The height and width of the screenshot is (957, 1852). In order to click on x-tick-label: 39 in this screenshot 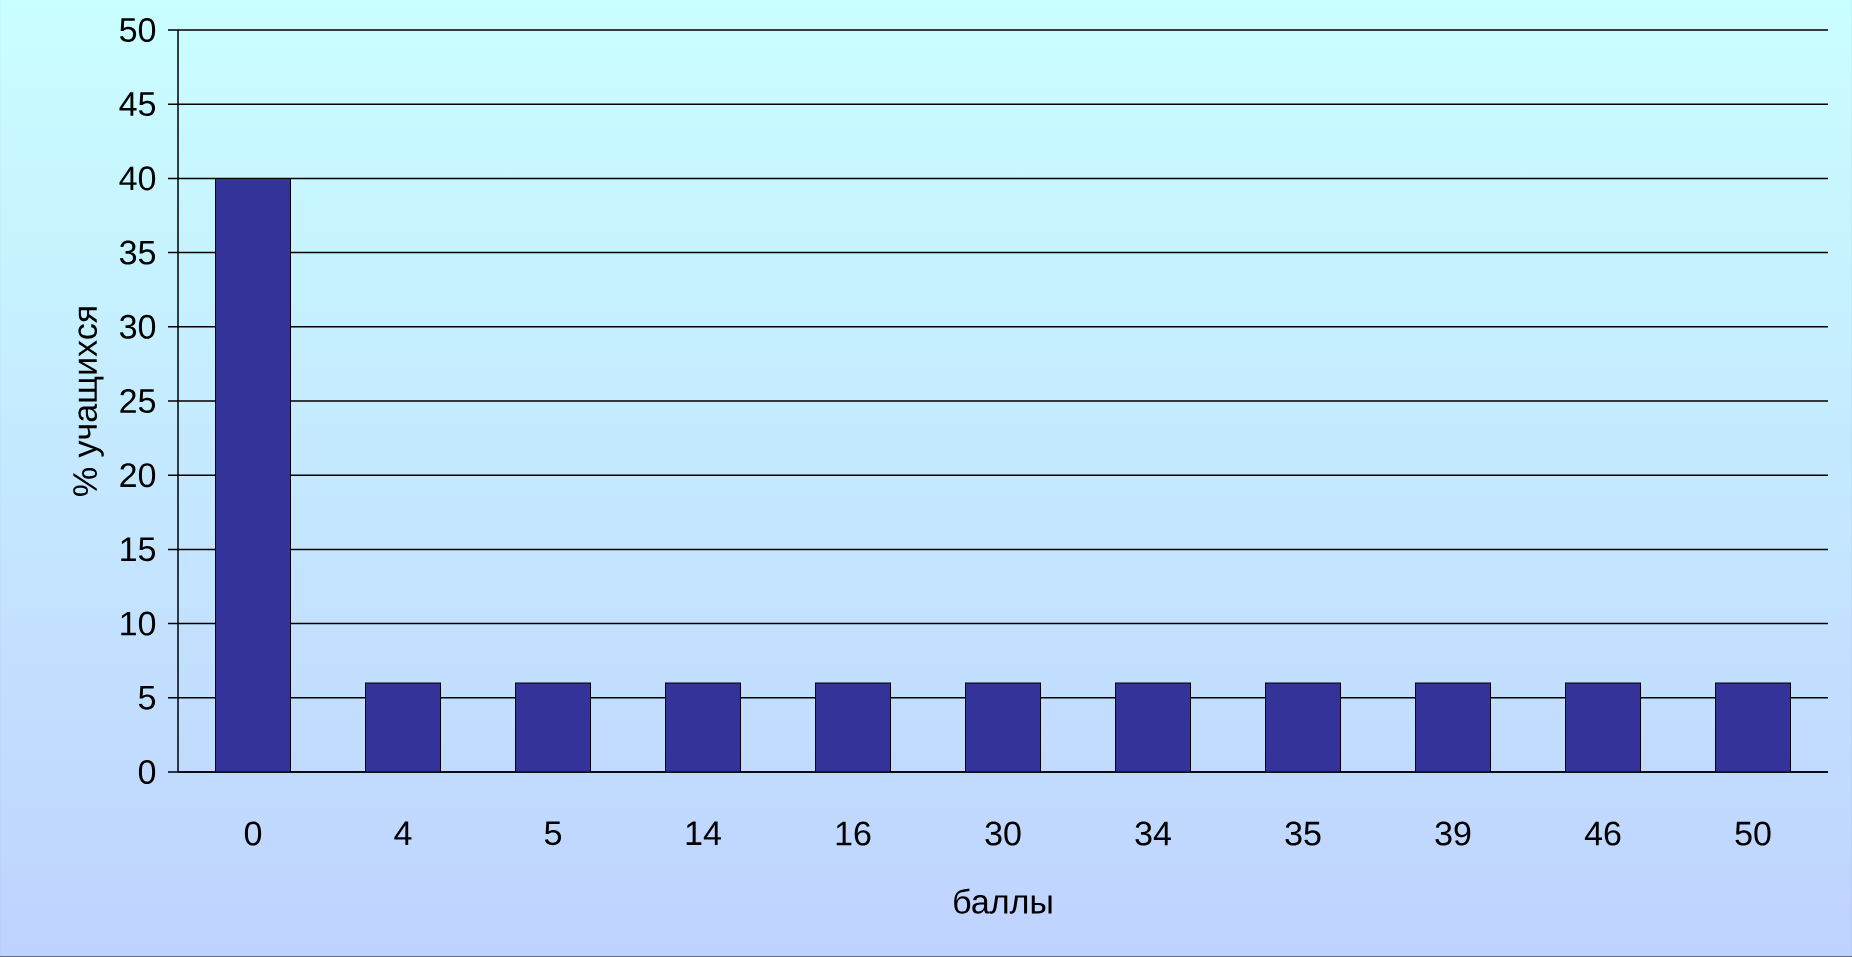, I will do `click(1453, 833)`.